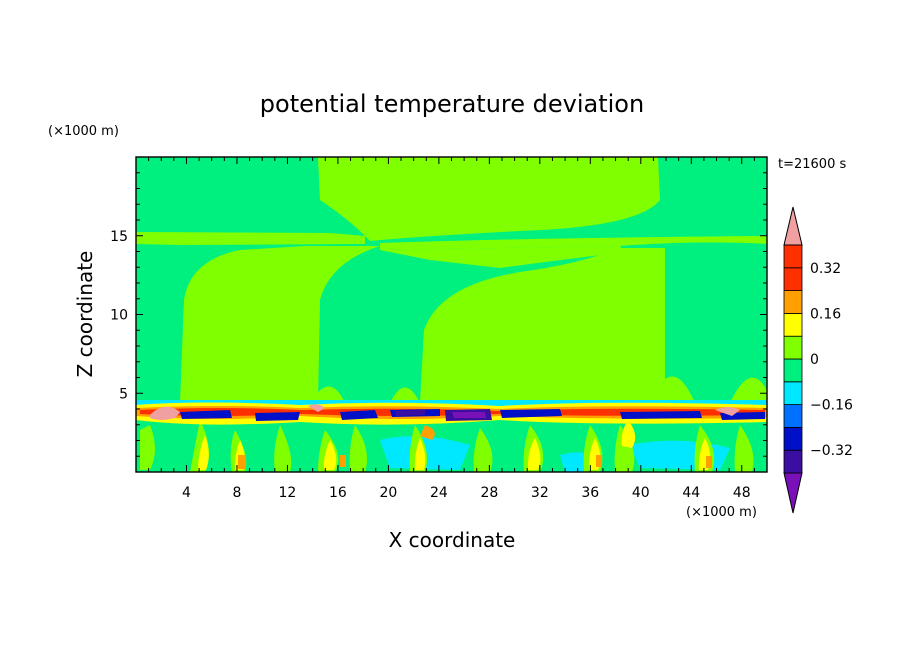 The image size is (904, 654). What do you see at coordinates (641, 493) in the screenshot?
I see `x-tick-label: 40` at bounding box center [641, 493].